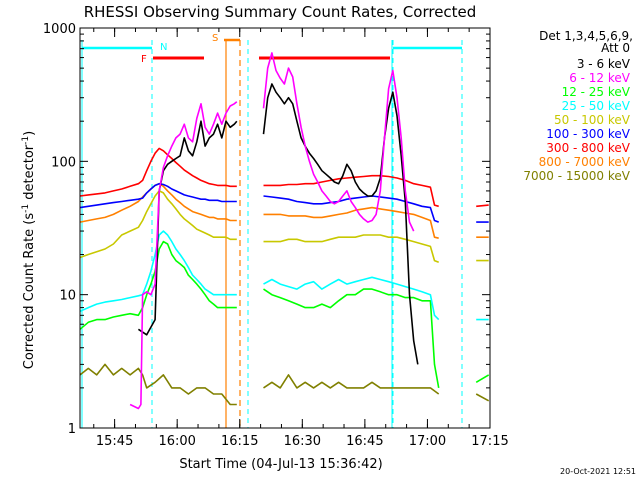  I want to click on x-axis-label: Start Time (04-Jul-13 15:36:42), so click(280, 464).